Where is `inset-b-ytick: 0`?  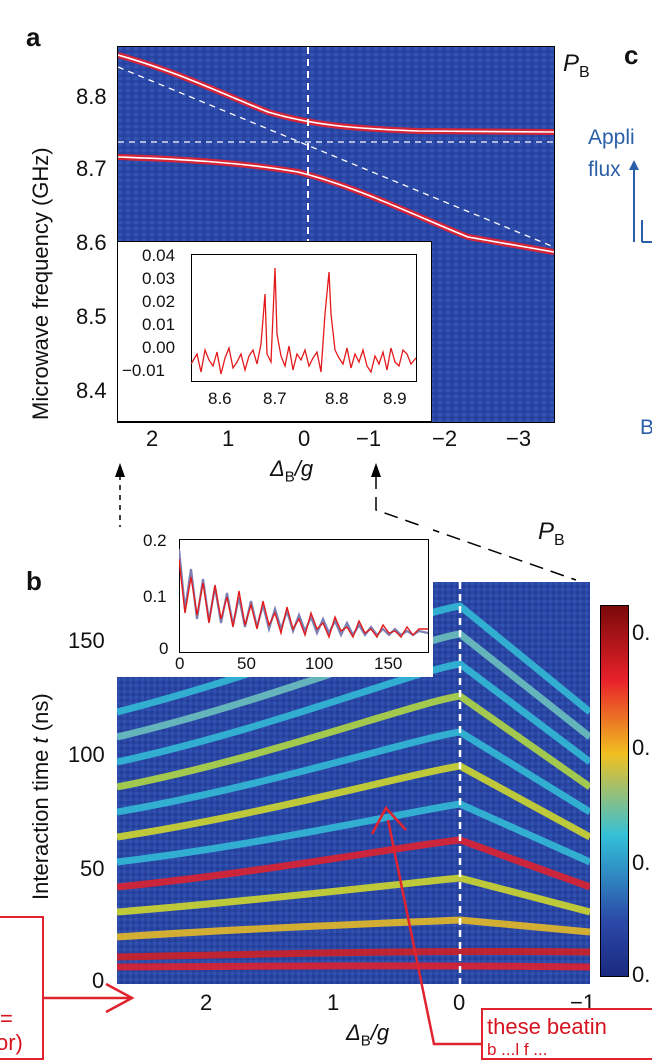
inset-b-ytick: 0 is located at coordinates (164, 648).